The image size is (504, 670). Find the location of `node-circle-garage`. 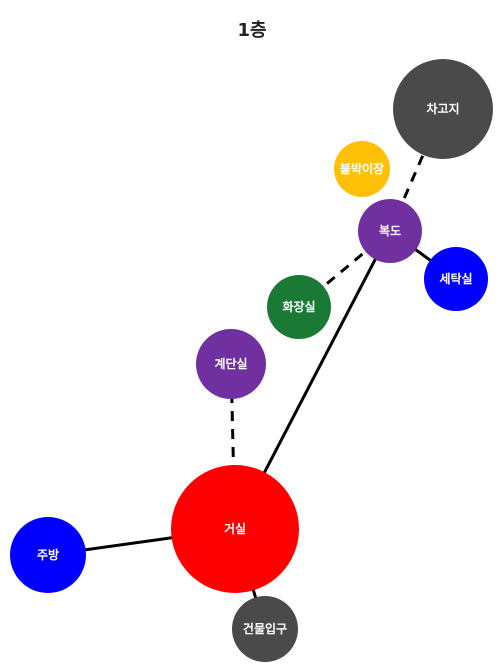

node-circle-garage is located at coordinates (443, 109).